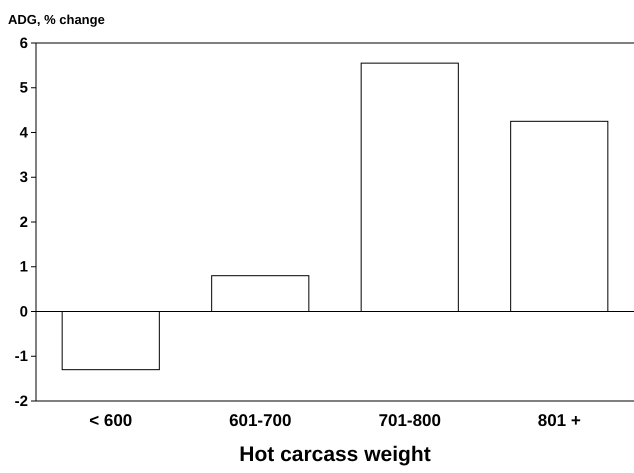 The height and width of the screenshot is (473, 634). I want to click on y-axis-title: ADG, % change, so click(56, 19).